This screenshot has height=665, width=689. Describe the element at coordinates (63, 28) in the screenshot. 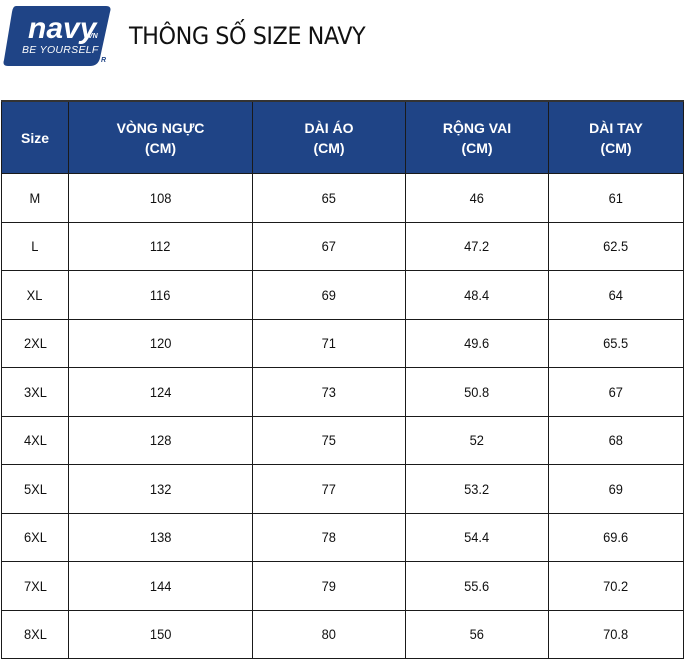

I see `logo-brand: navy` at that location.